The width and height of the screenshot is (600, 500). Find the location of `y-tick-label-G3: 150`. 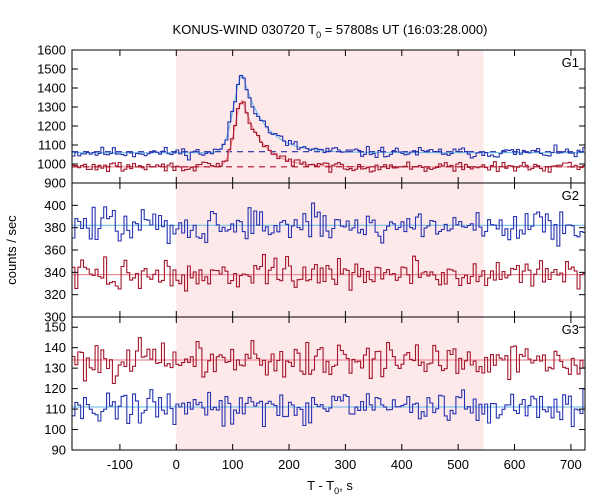

y-tick-label-G3: 150 is located at coordinates (55, 327).